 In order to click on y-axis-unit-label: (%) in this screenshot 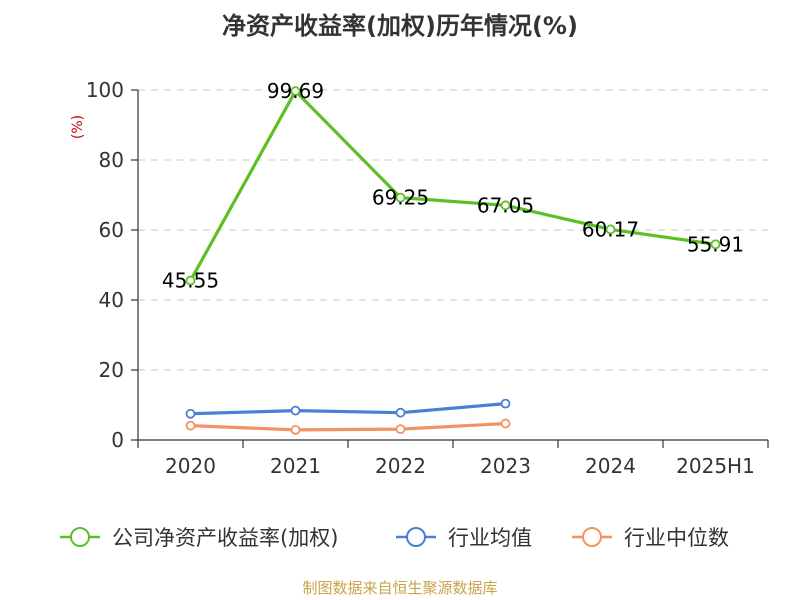, I will do `click(78, 127)`.